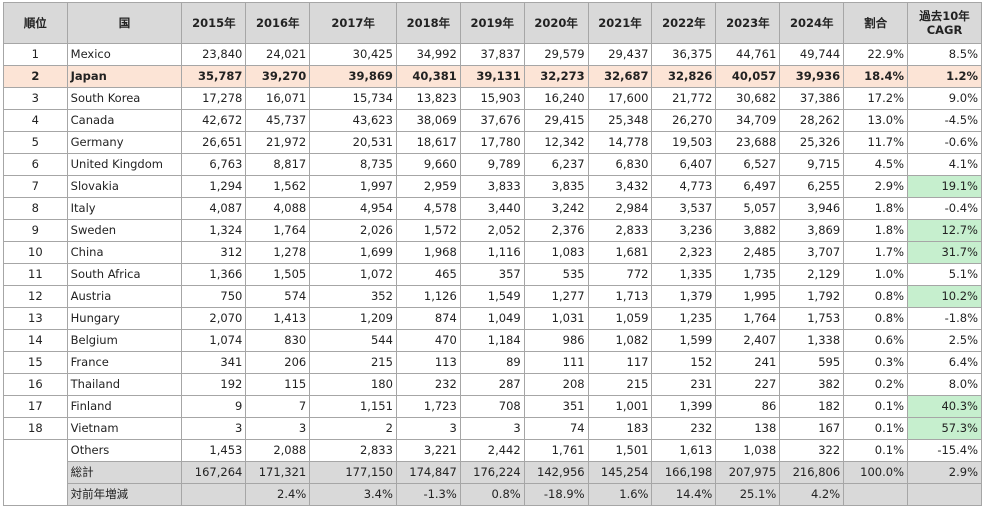 The height and width of the screenshot is (511, 982). Describe the element at coordinates (684, 54) in the screenshot. I see `value-cell: 36,375` at that location.